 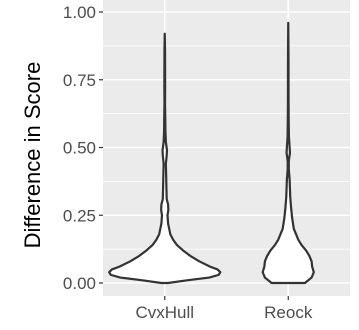 What do you see at coordinates (79, 80) in the screenshot?
I see `y-tick-label: 0.75` at bounding box center [79, 80].